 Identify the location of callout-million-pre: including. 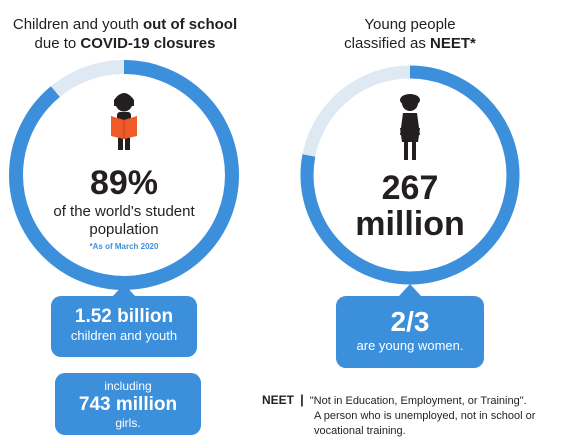
(128, 386).